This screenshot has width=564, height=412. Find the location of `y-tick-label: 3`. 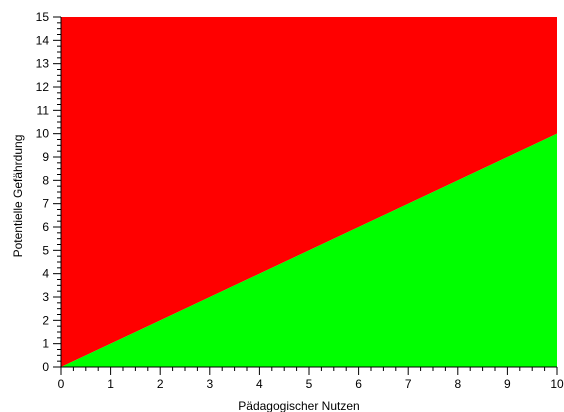

y-tick-label: 3 is located at coordinates (45, 297).